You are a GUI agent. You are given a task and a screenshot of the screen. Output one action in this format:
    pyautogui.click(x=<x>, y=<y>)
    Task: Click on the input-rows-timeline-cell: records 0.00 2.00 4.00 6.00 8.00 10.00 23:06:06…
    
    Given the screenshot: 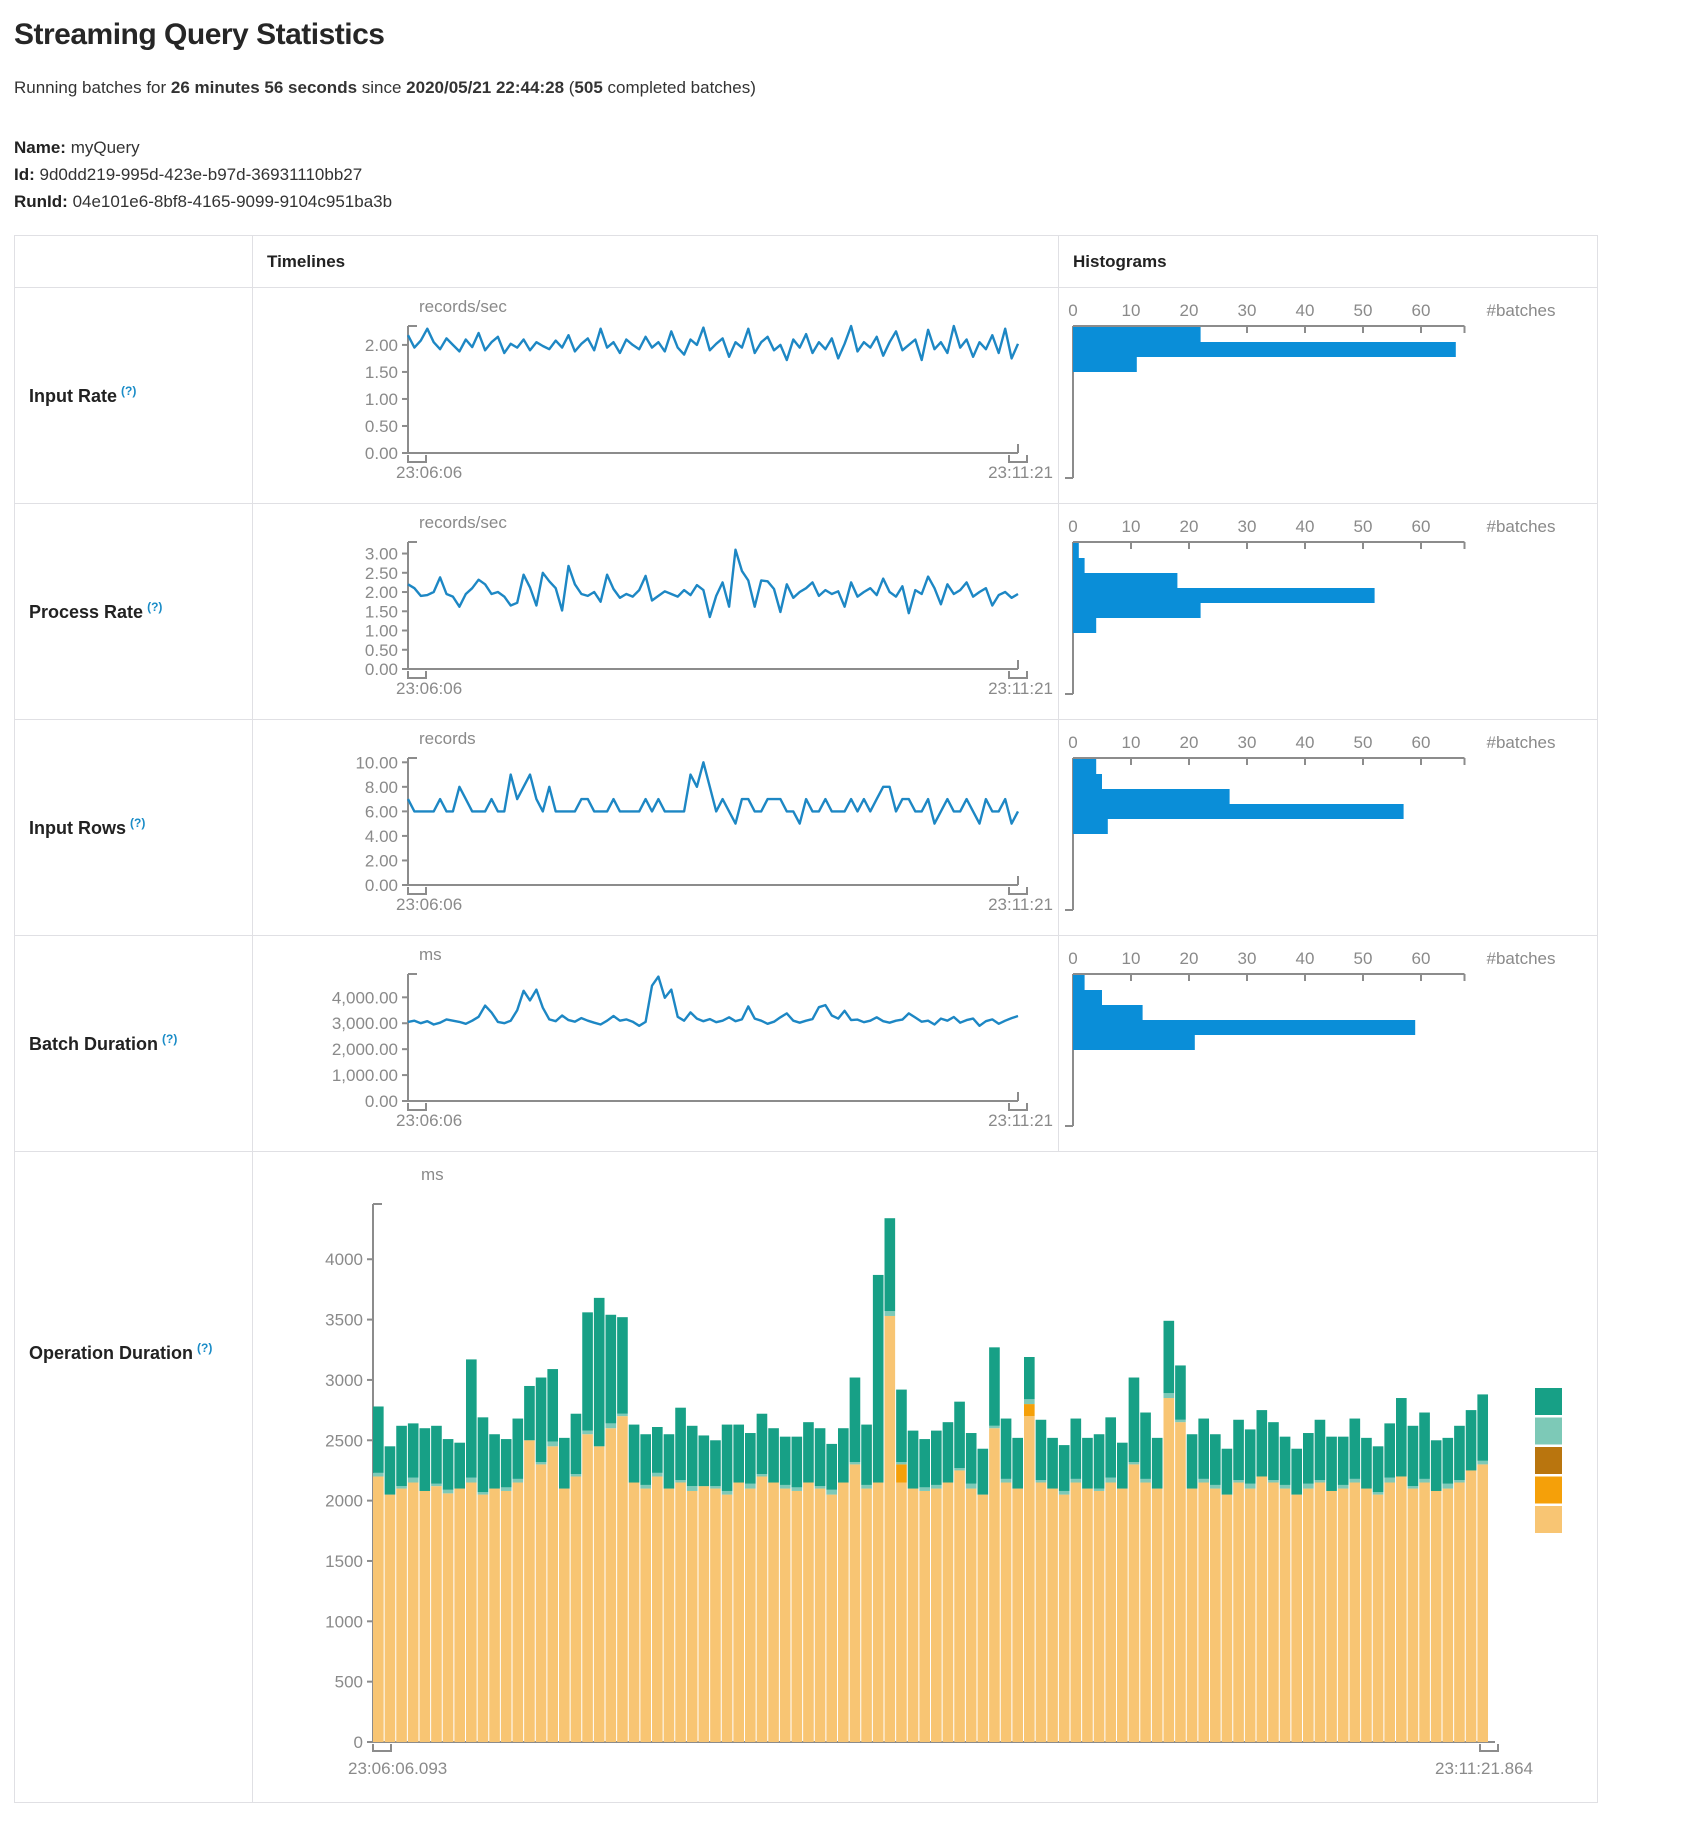 What is the action you would take?
    pyautogui.click(x=655, y=827)
    